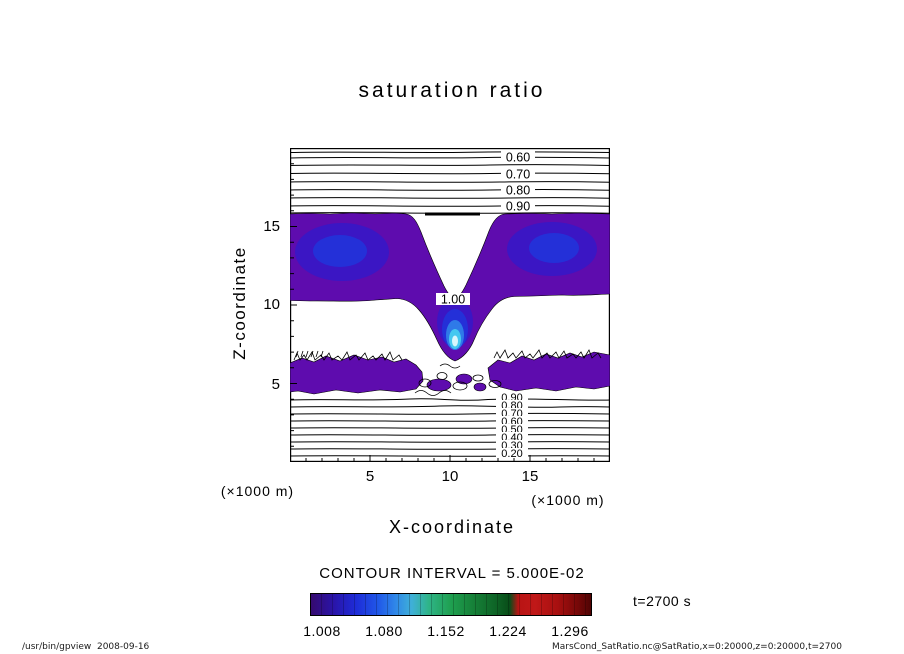 The height and width of the screenshot is (654, 904). I want to click on x-axis-unit: (×1000 m), so click(568, 500).